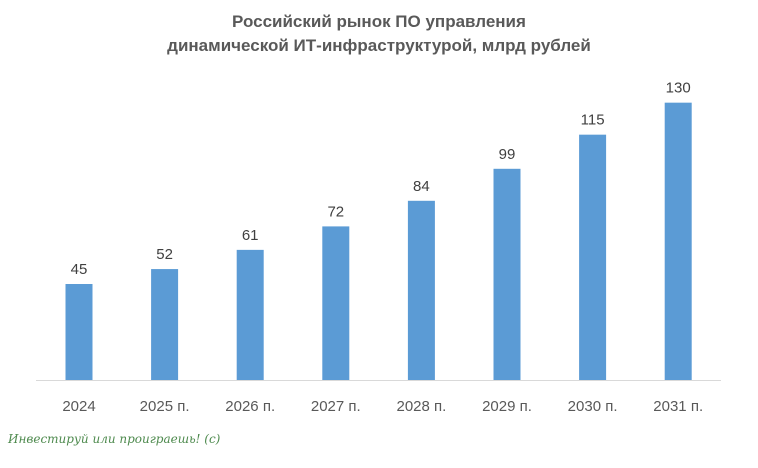 The width and height of the screenshot is (758, 468). I want to click on x-tick-label: 2025 п., so click(165, 406).